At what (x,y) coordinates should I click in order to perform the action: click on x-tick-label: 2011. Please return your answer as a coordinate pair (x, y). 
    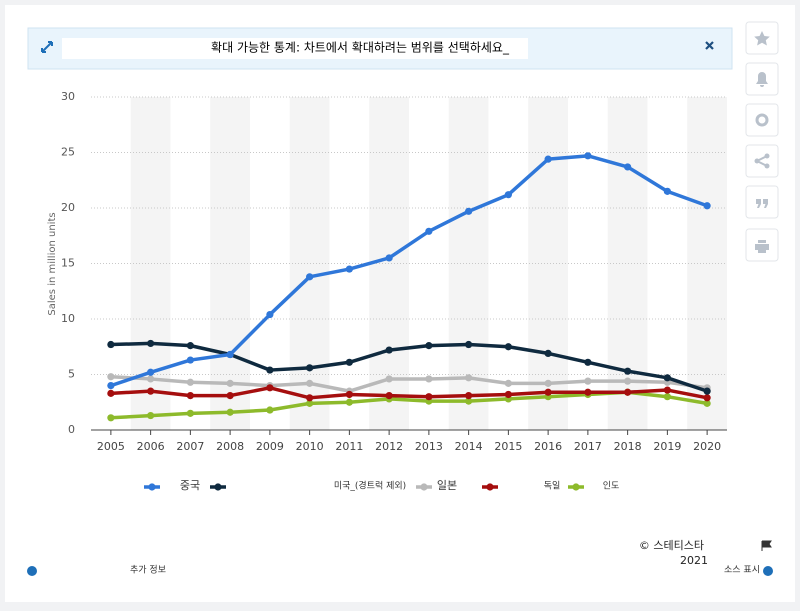
    Looking at the image, I should click on (349, 446).